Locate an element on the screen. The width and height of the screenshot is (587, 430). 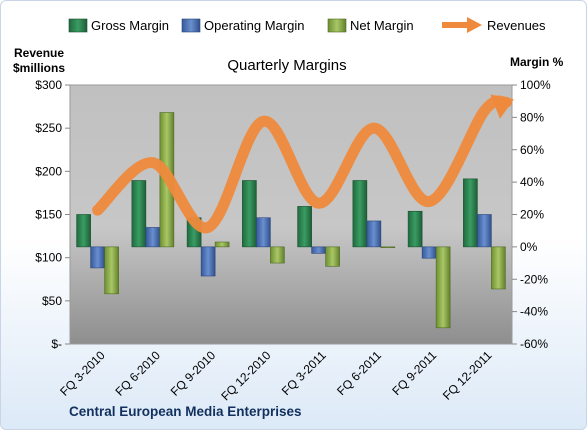
right-axis-title: Margin % is located at coordinates (537, 62).